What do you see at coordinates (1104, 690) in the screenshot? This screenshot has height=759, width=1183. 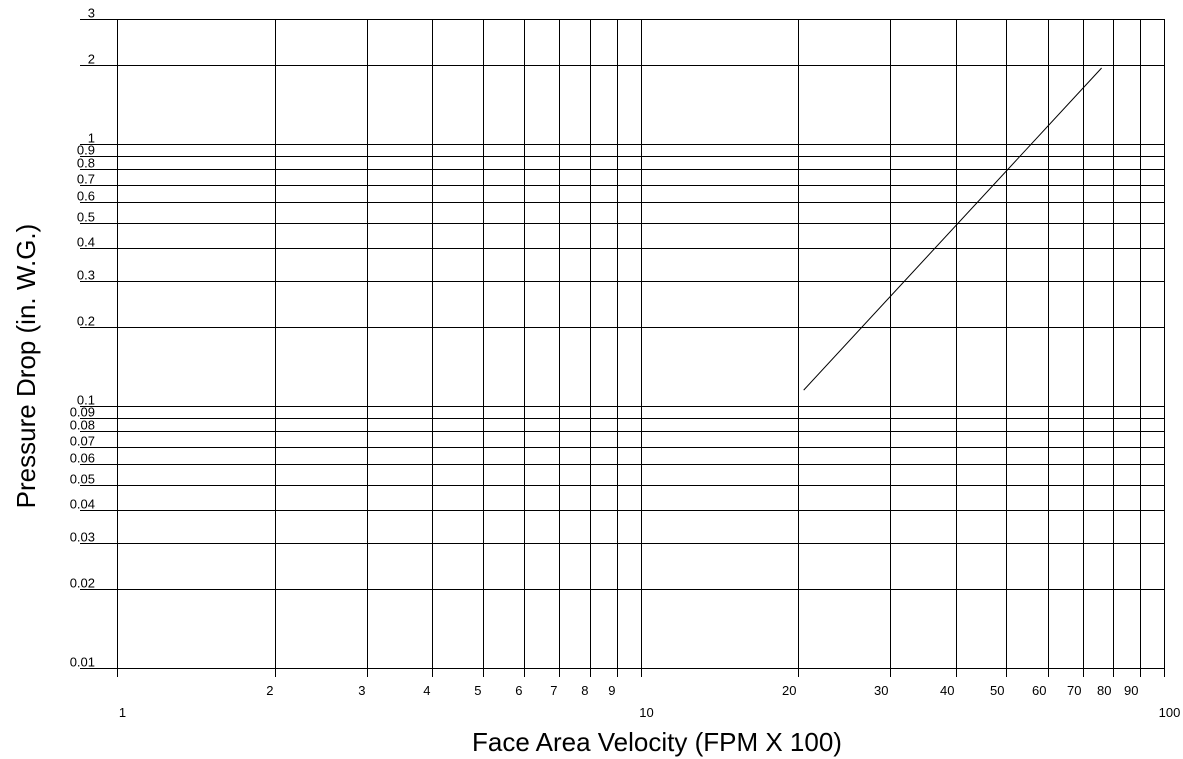 I see `x-tick-label: 80` at bounding box center [1104, 690].